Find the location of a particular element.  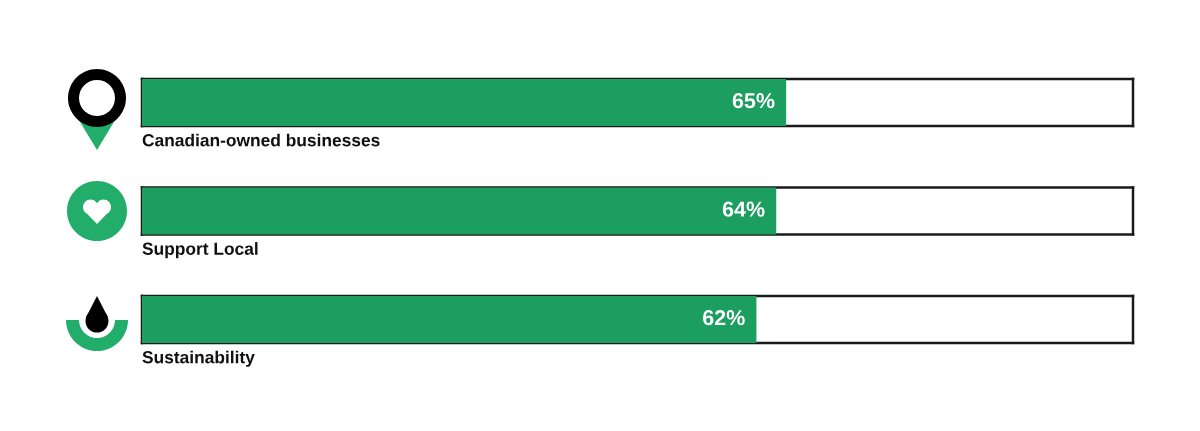

y-tick-label: Sustainability is located at coordinates (198, 358).